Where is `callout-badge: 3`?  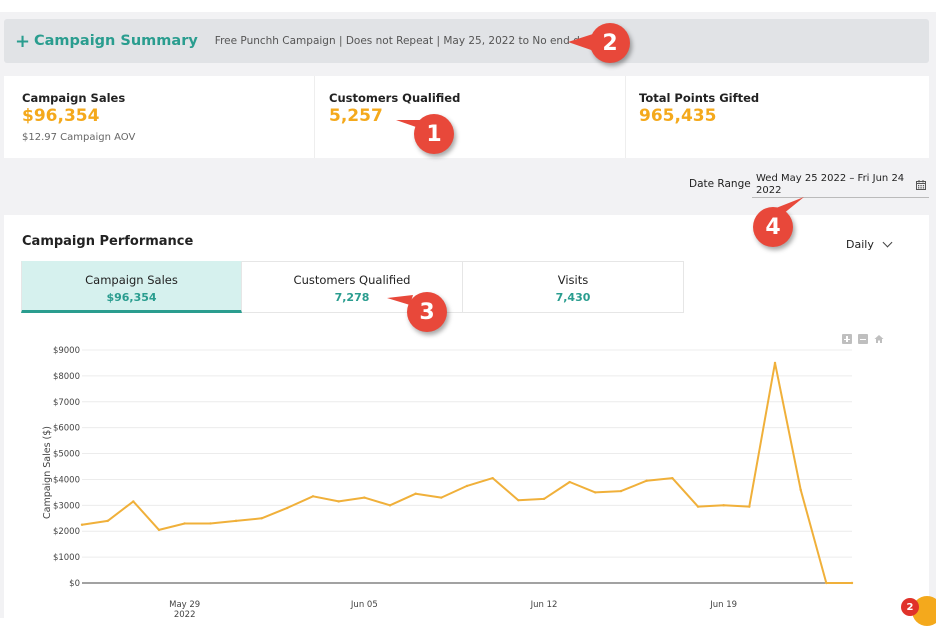
callout-badge: 3 is located at coordinates (427, 312).